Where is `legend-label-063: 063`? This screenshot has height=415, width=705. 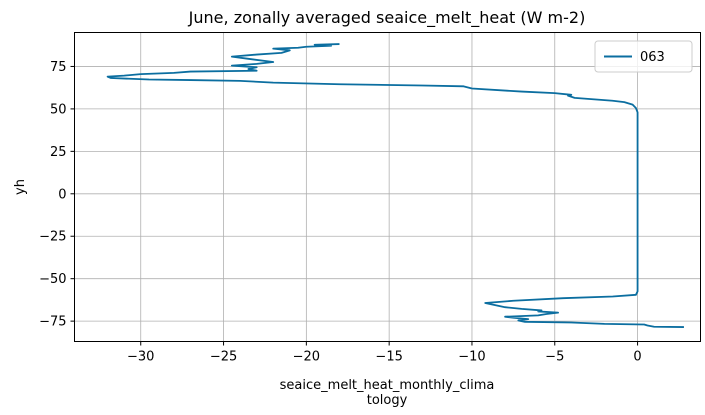 legend-label-063: 063 is located at coordinates (652, 57).